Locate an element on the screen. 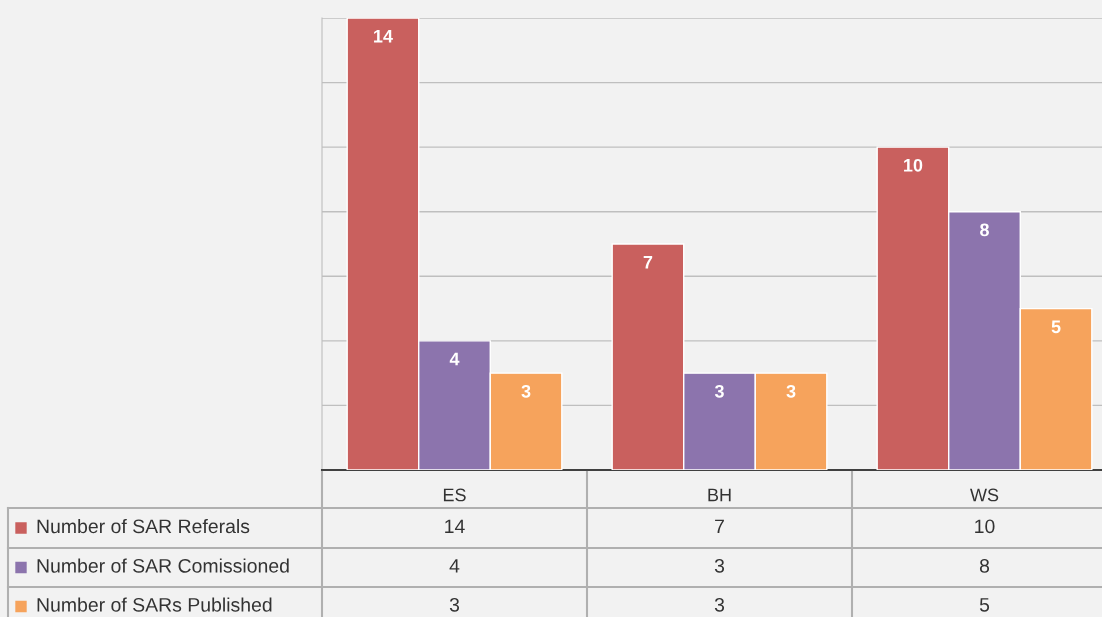 The width and height of the screenshot is (1102, 617). text: 7 is located at coordinates (719, 526).